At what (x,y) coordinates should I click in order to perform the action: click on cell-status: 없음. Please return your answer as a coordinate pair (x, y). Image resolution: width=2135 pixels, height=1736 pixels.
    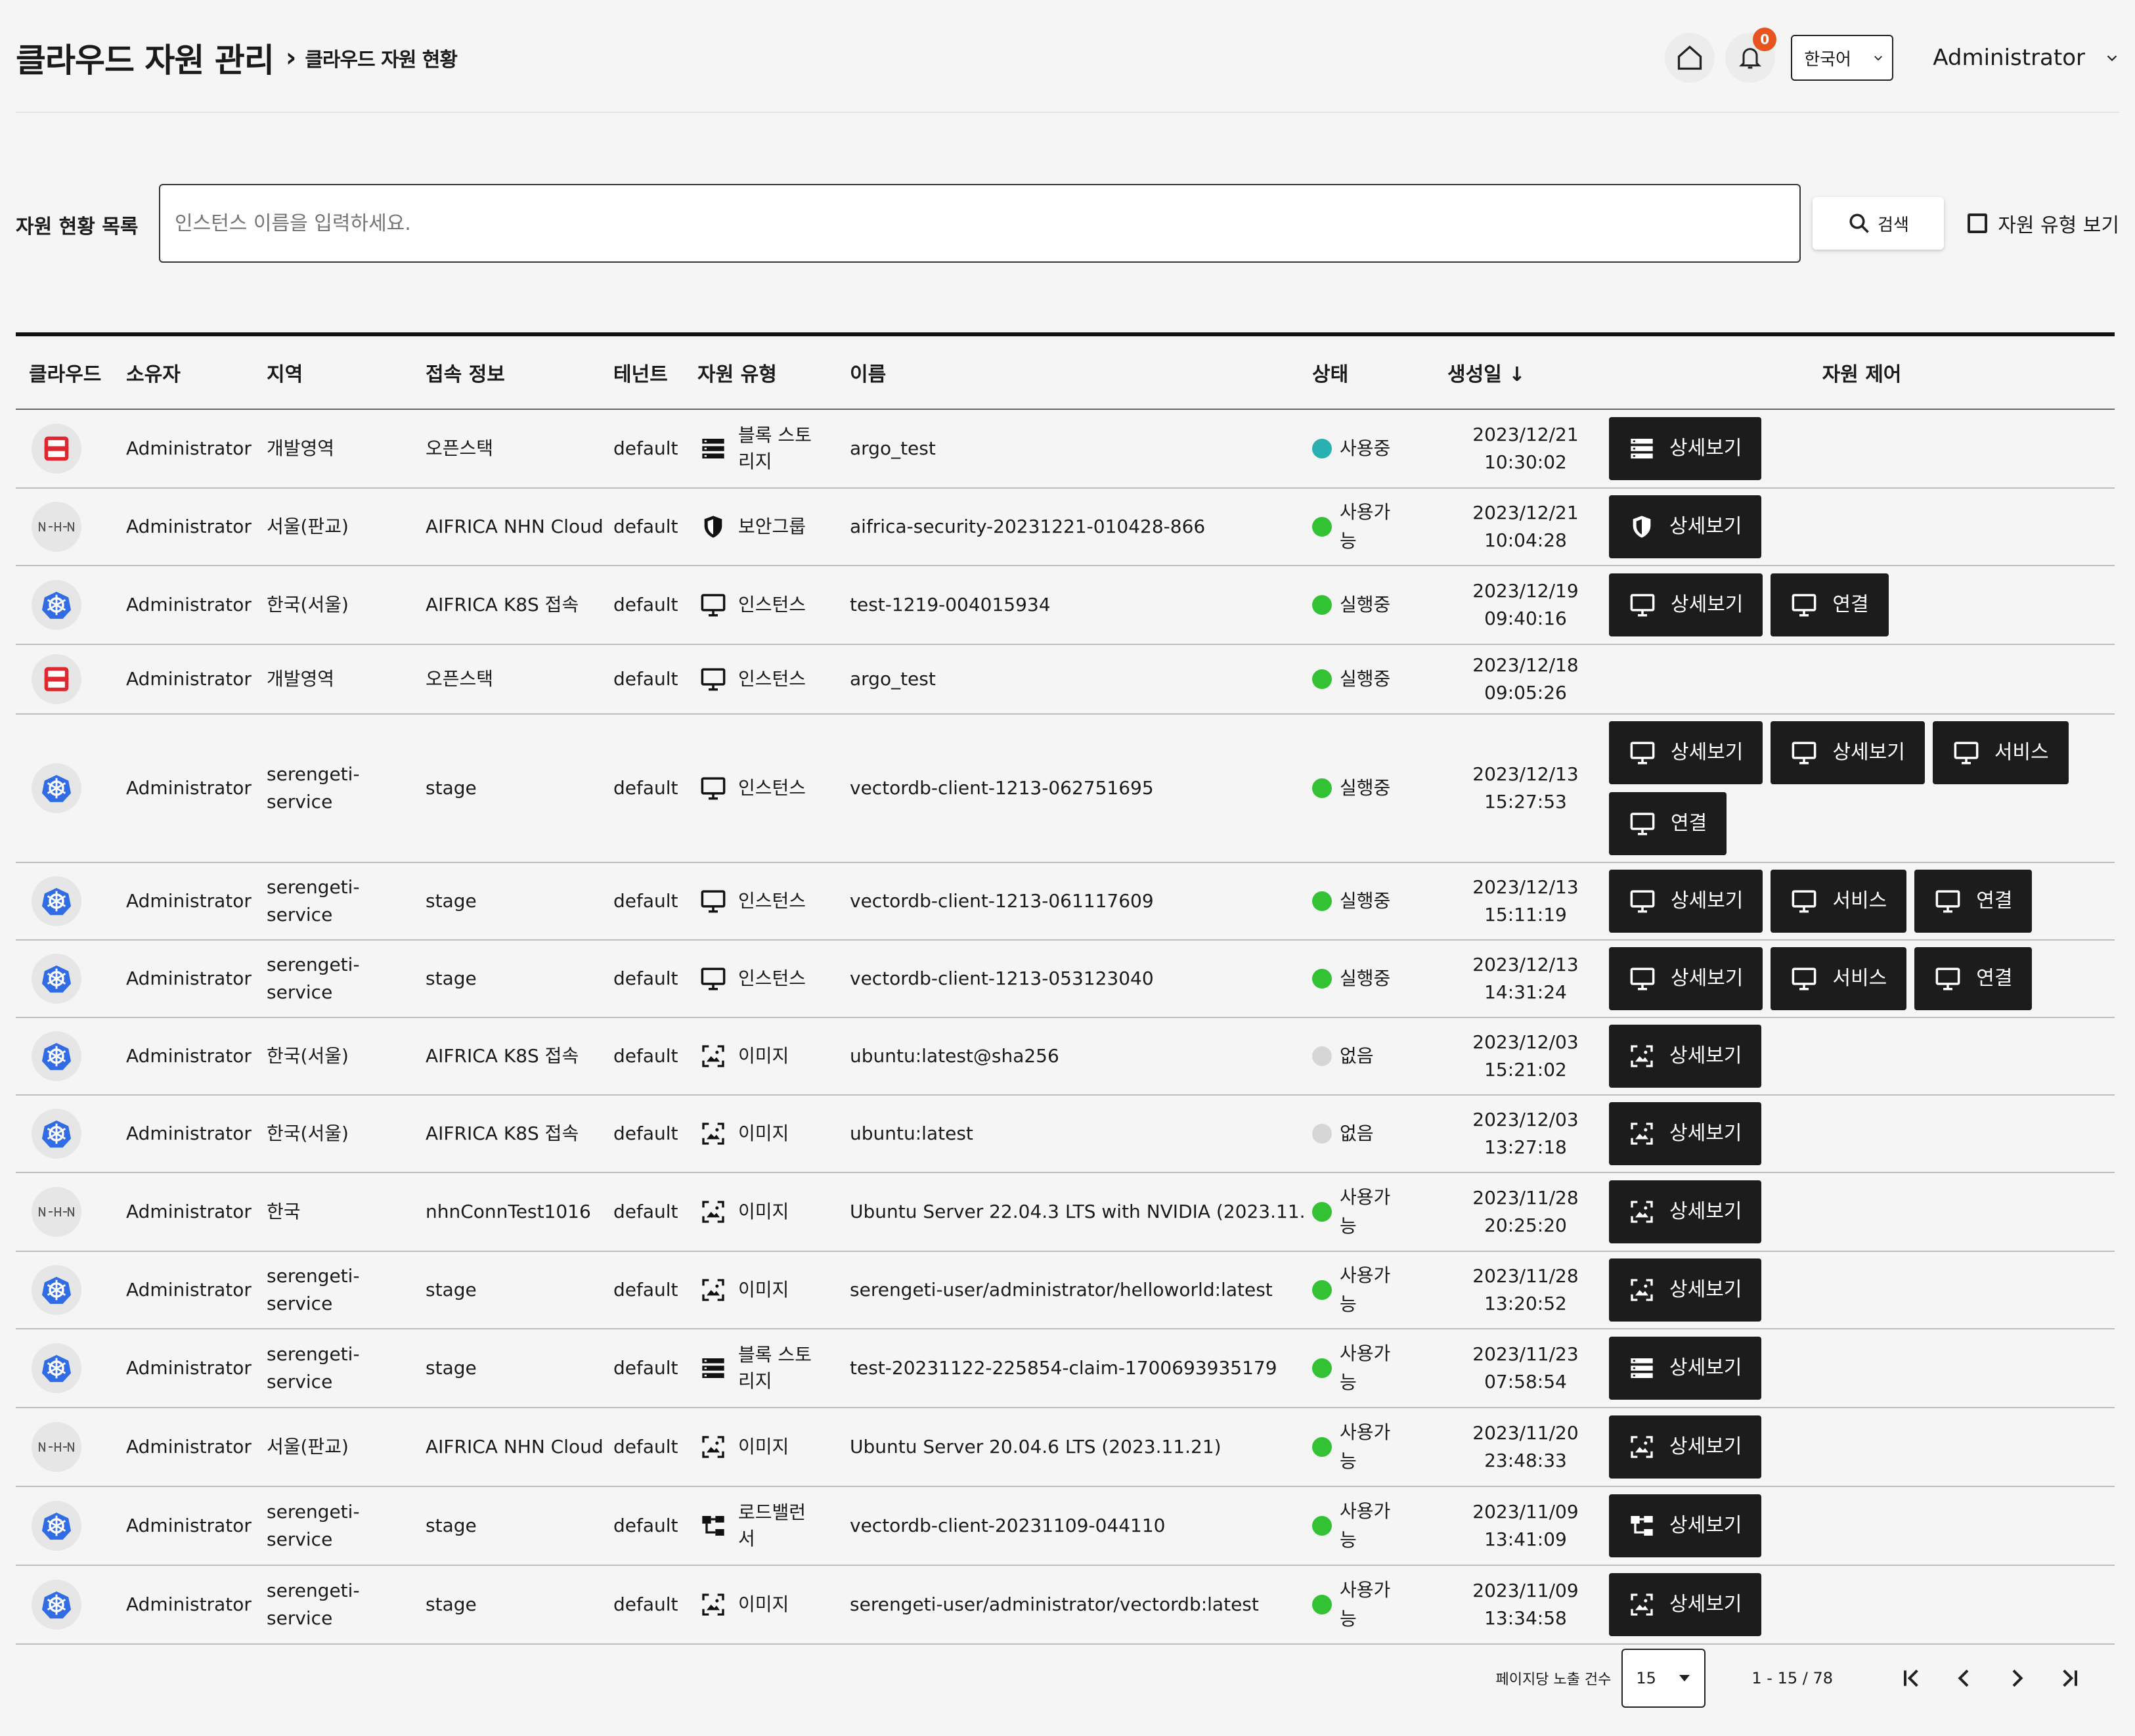
    Looking at the image, I should click on (1374, 1133).